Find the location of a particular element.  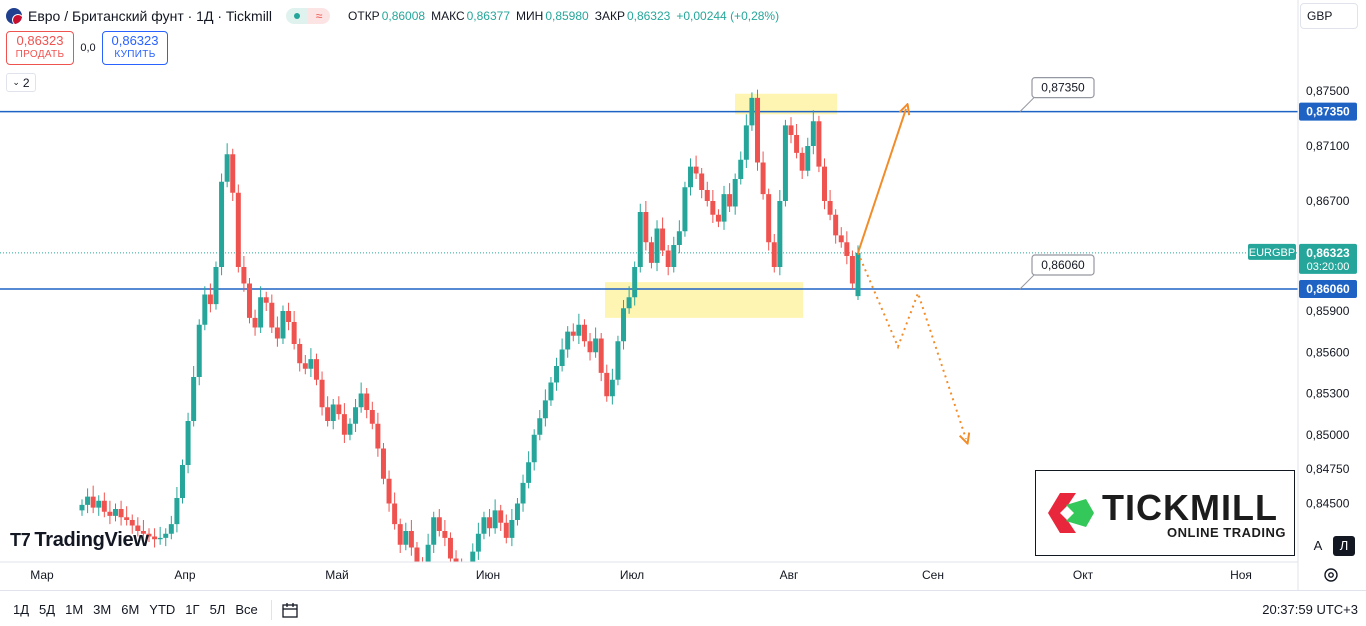

timeframe-1y: 1Г is located at coordinates (192, 609).